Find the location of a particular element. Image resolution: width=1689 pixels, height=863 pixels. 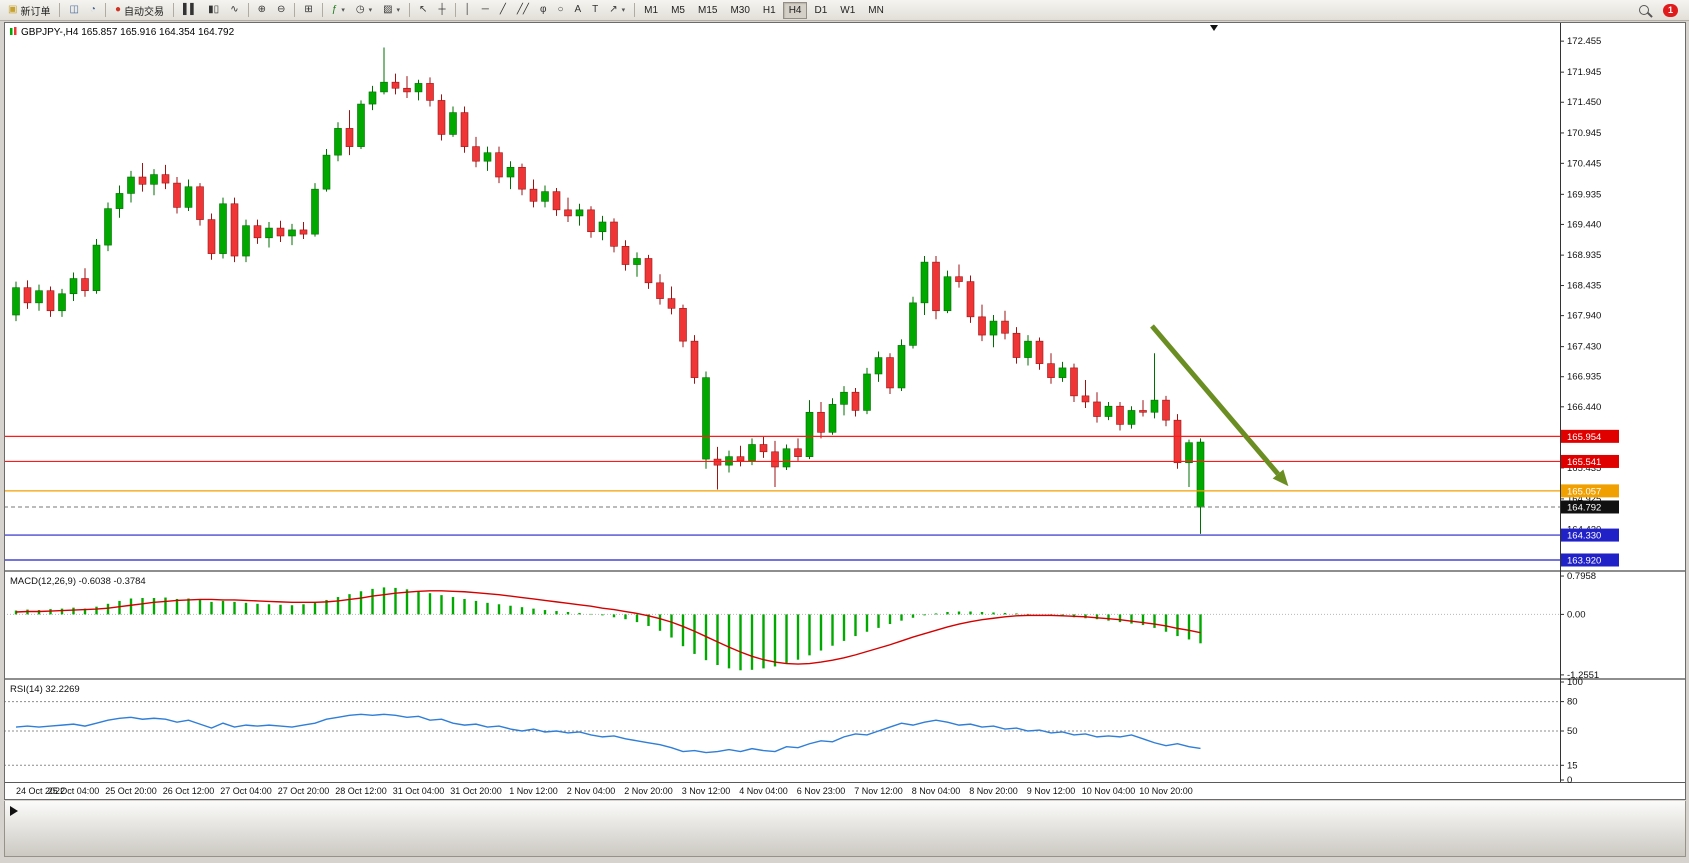

svg-text: 169.935 is located at coordinates (1584, 194).